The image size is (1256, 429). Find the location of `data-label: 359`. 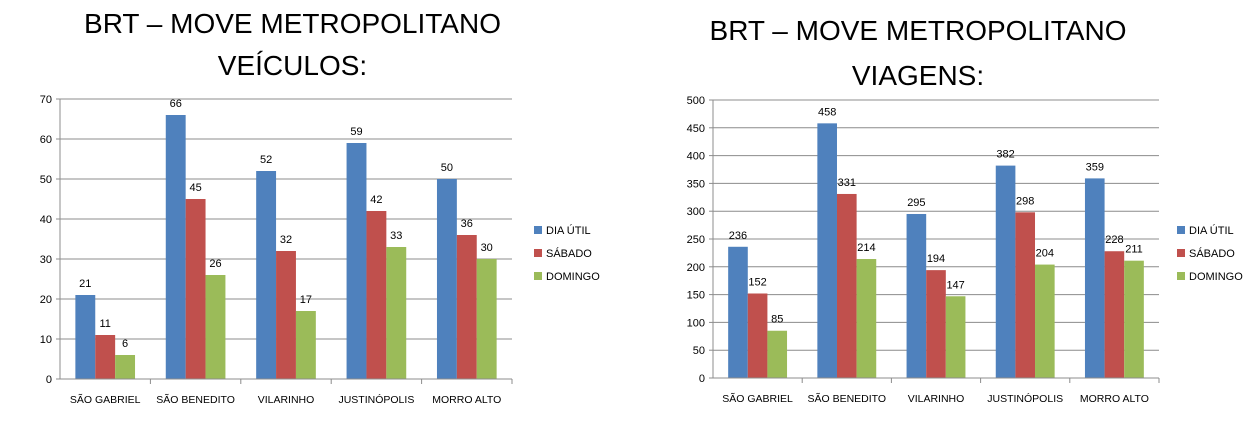

data-label: 359 is located at coordinates (1095, 167).